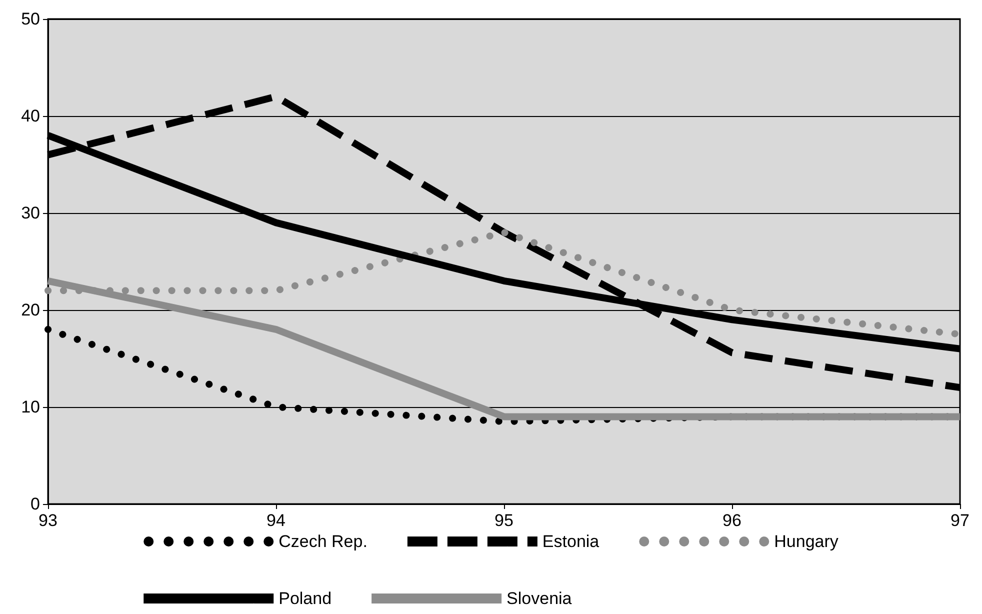  What do you see at coordinates (30, 213) in the screenshot?
I see `y-tick-label: 30` at bounding box center [30, 213].